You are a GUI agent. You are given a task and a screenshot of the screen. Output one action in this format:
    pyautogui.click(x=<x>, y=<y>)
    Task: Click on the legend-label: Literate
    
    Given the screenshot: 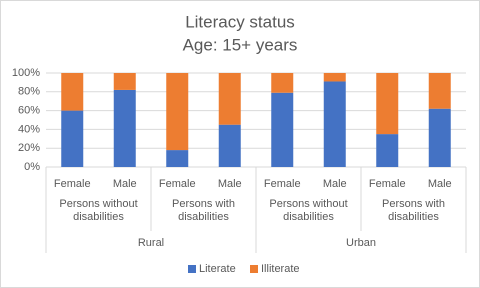 What is the action you would take?
    pyautogui.click(x=217, y=269)
    